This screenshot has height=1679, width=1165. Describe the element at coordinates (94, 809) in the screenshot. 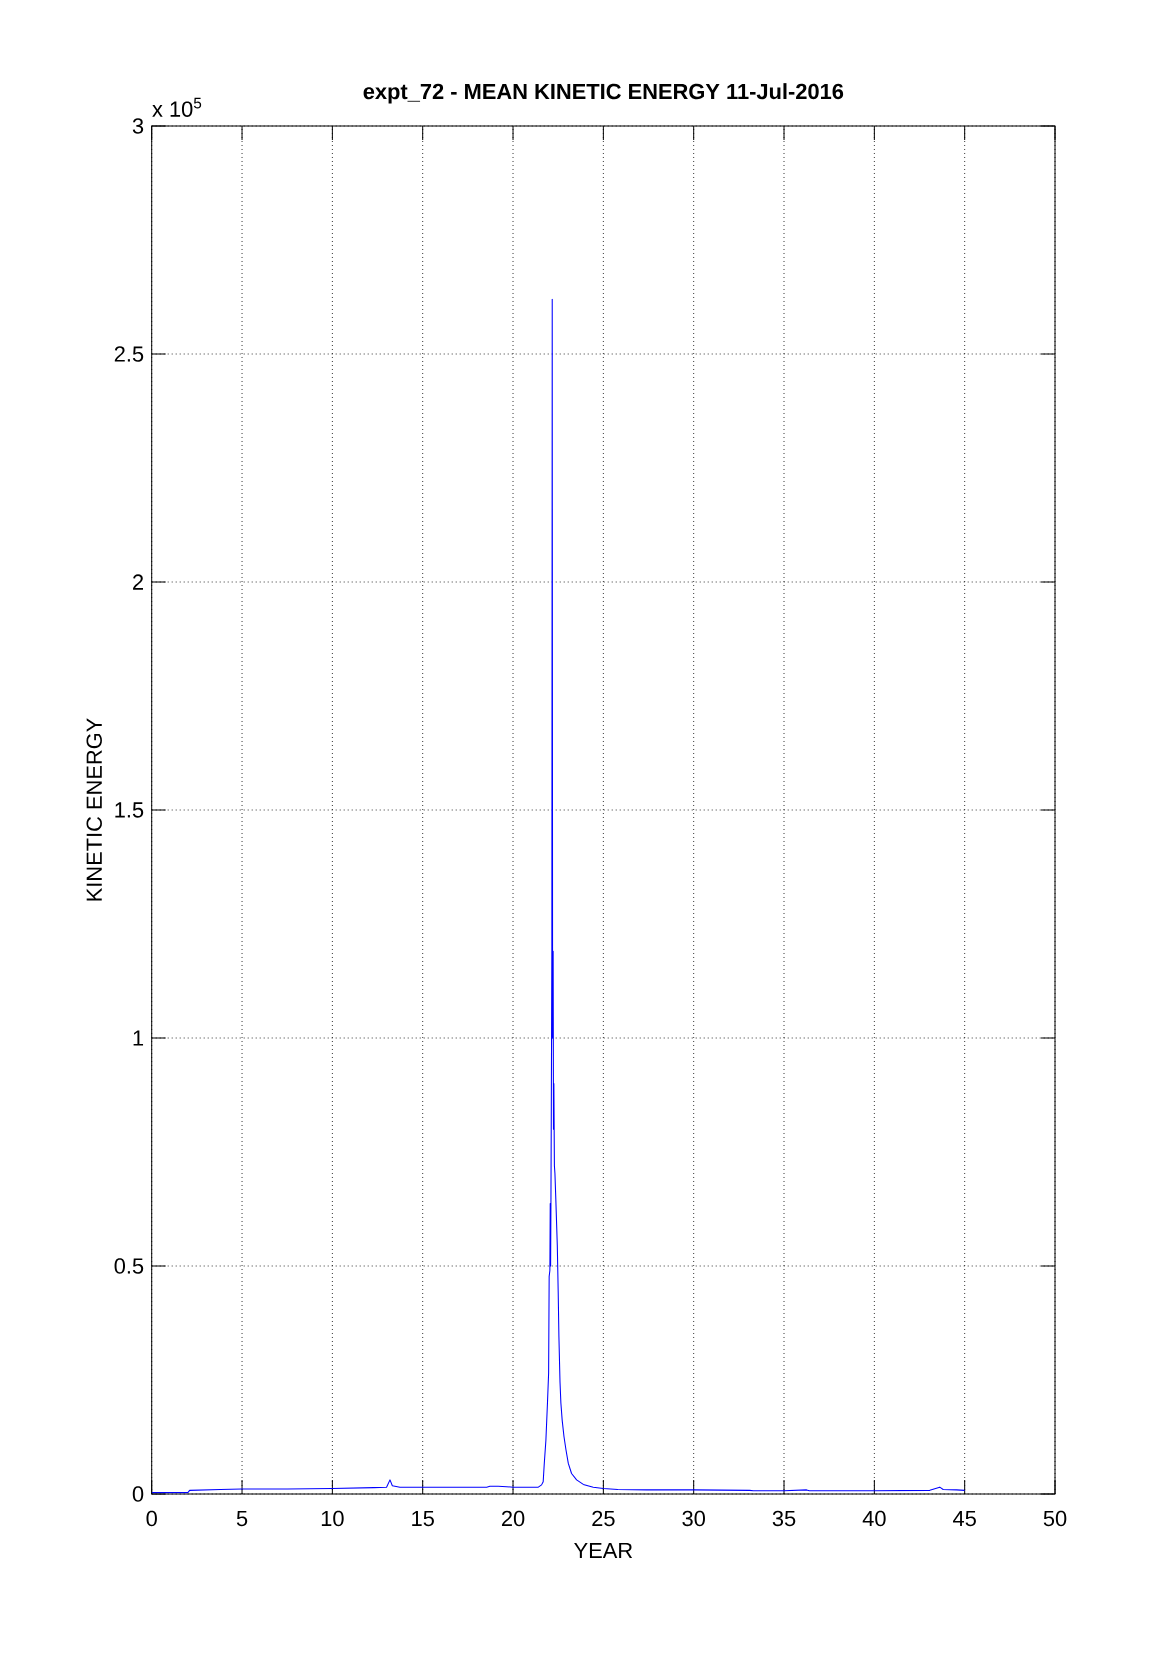

I see `y-axis-title: KINETIC ENERGY` at that location.